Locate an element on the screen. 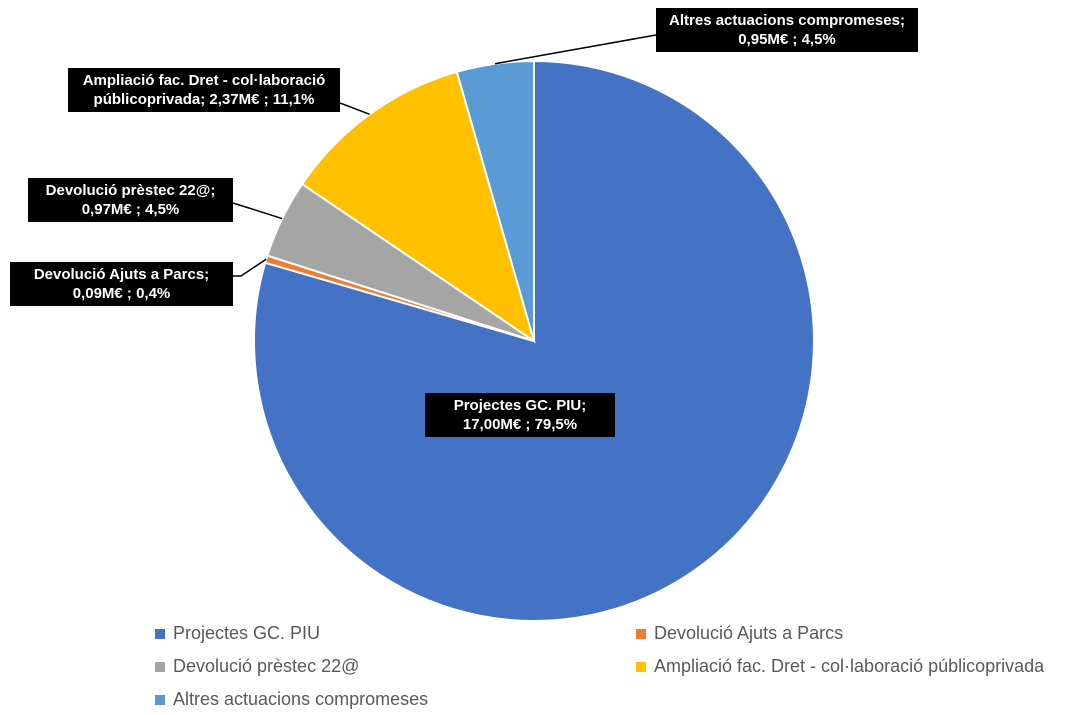  data-label-projectes-gc-piu: Projectes GC. PIU; 17,00M€ ; 79,5% is located at coordinates (520, 415).